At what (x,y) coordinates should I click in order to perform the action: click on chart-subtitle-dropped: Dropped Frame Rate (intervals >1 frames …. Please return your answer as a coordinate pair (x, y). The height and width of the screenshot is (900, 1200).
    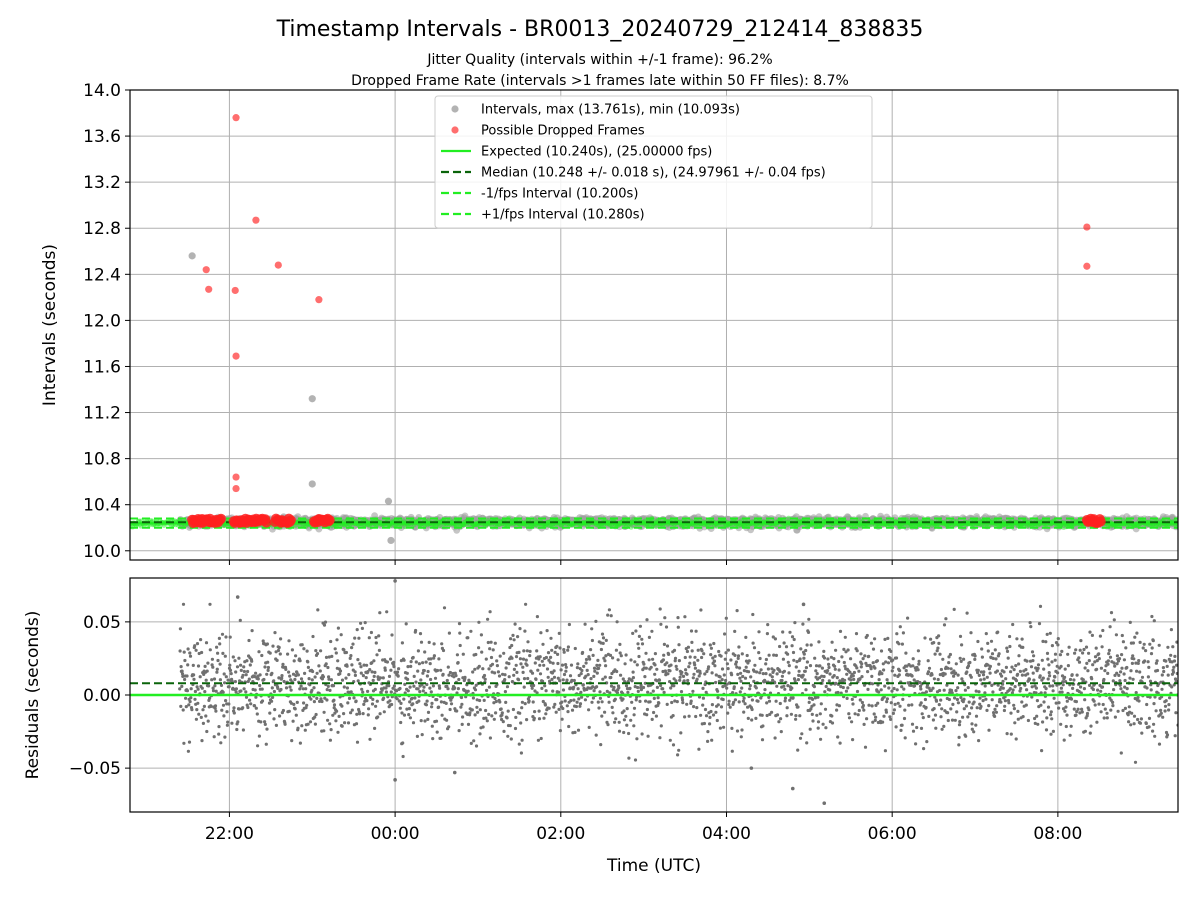
    Looking at the image, I should click on (600, 81).